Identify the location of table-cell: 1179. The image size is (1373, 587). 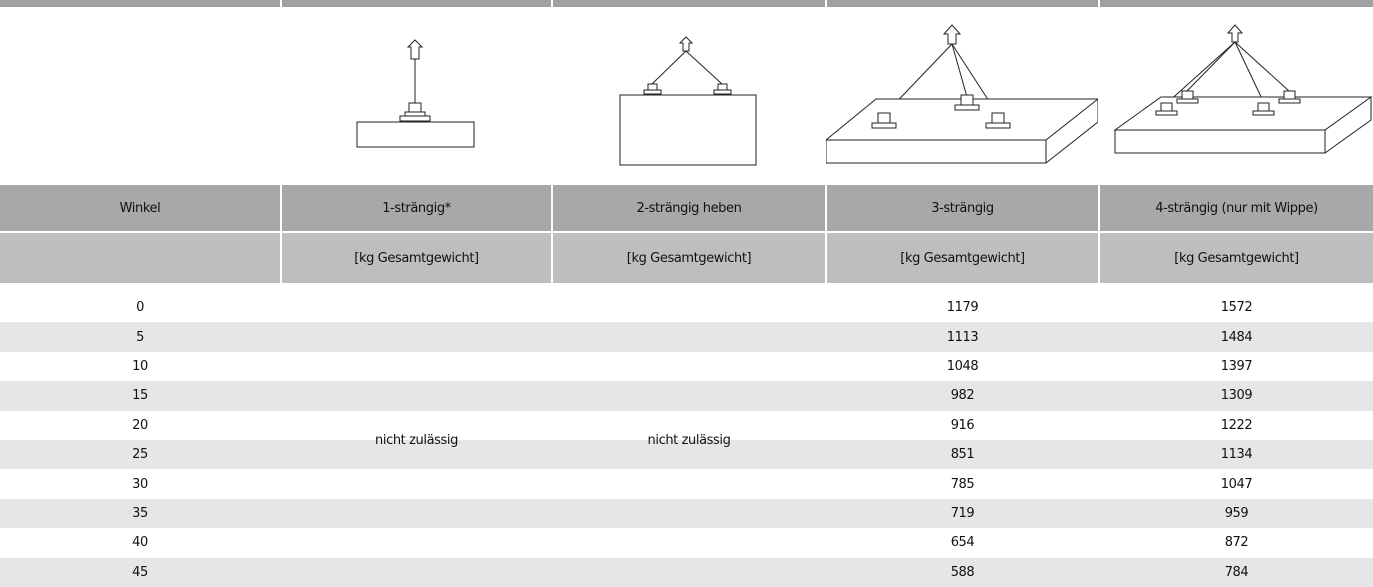
(962, 308).